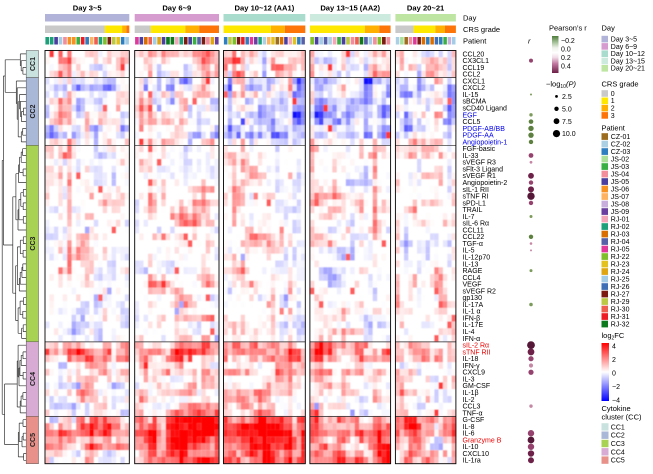 The height and width of the screenshot is (474, 653). I want to click on svg-text: sBCMA, so click(475, 102).